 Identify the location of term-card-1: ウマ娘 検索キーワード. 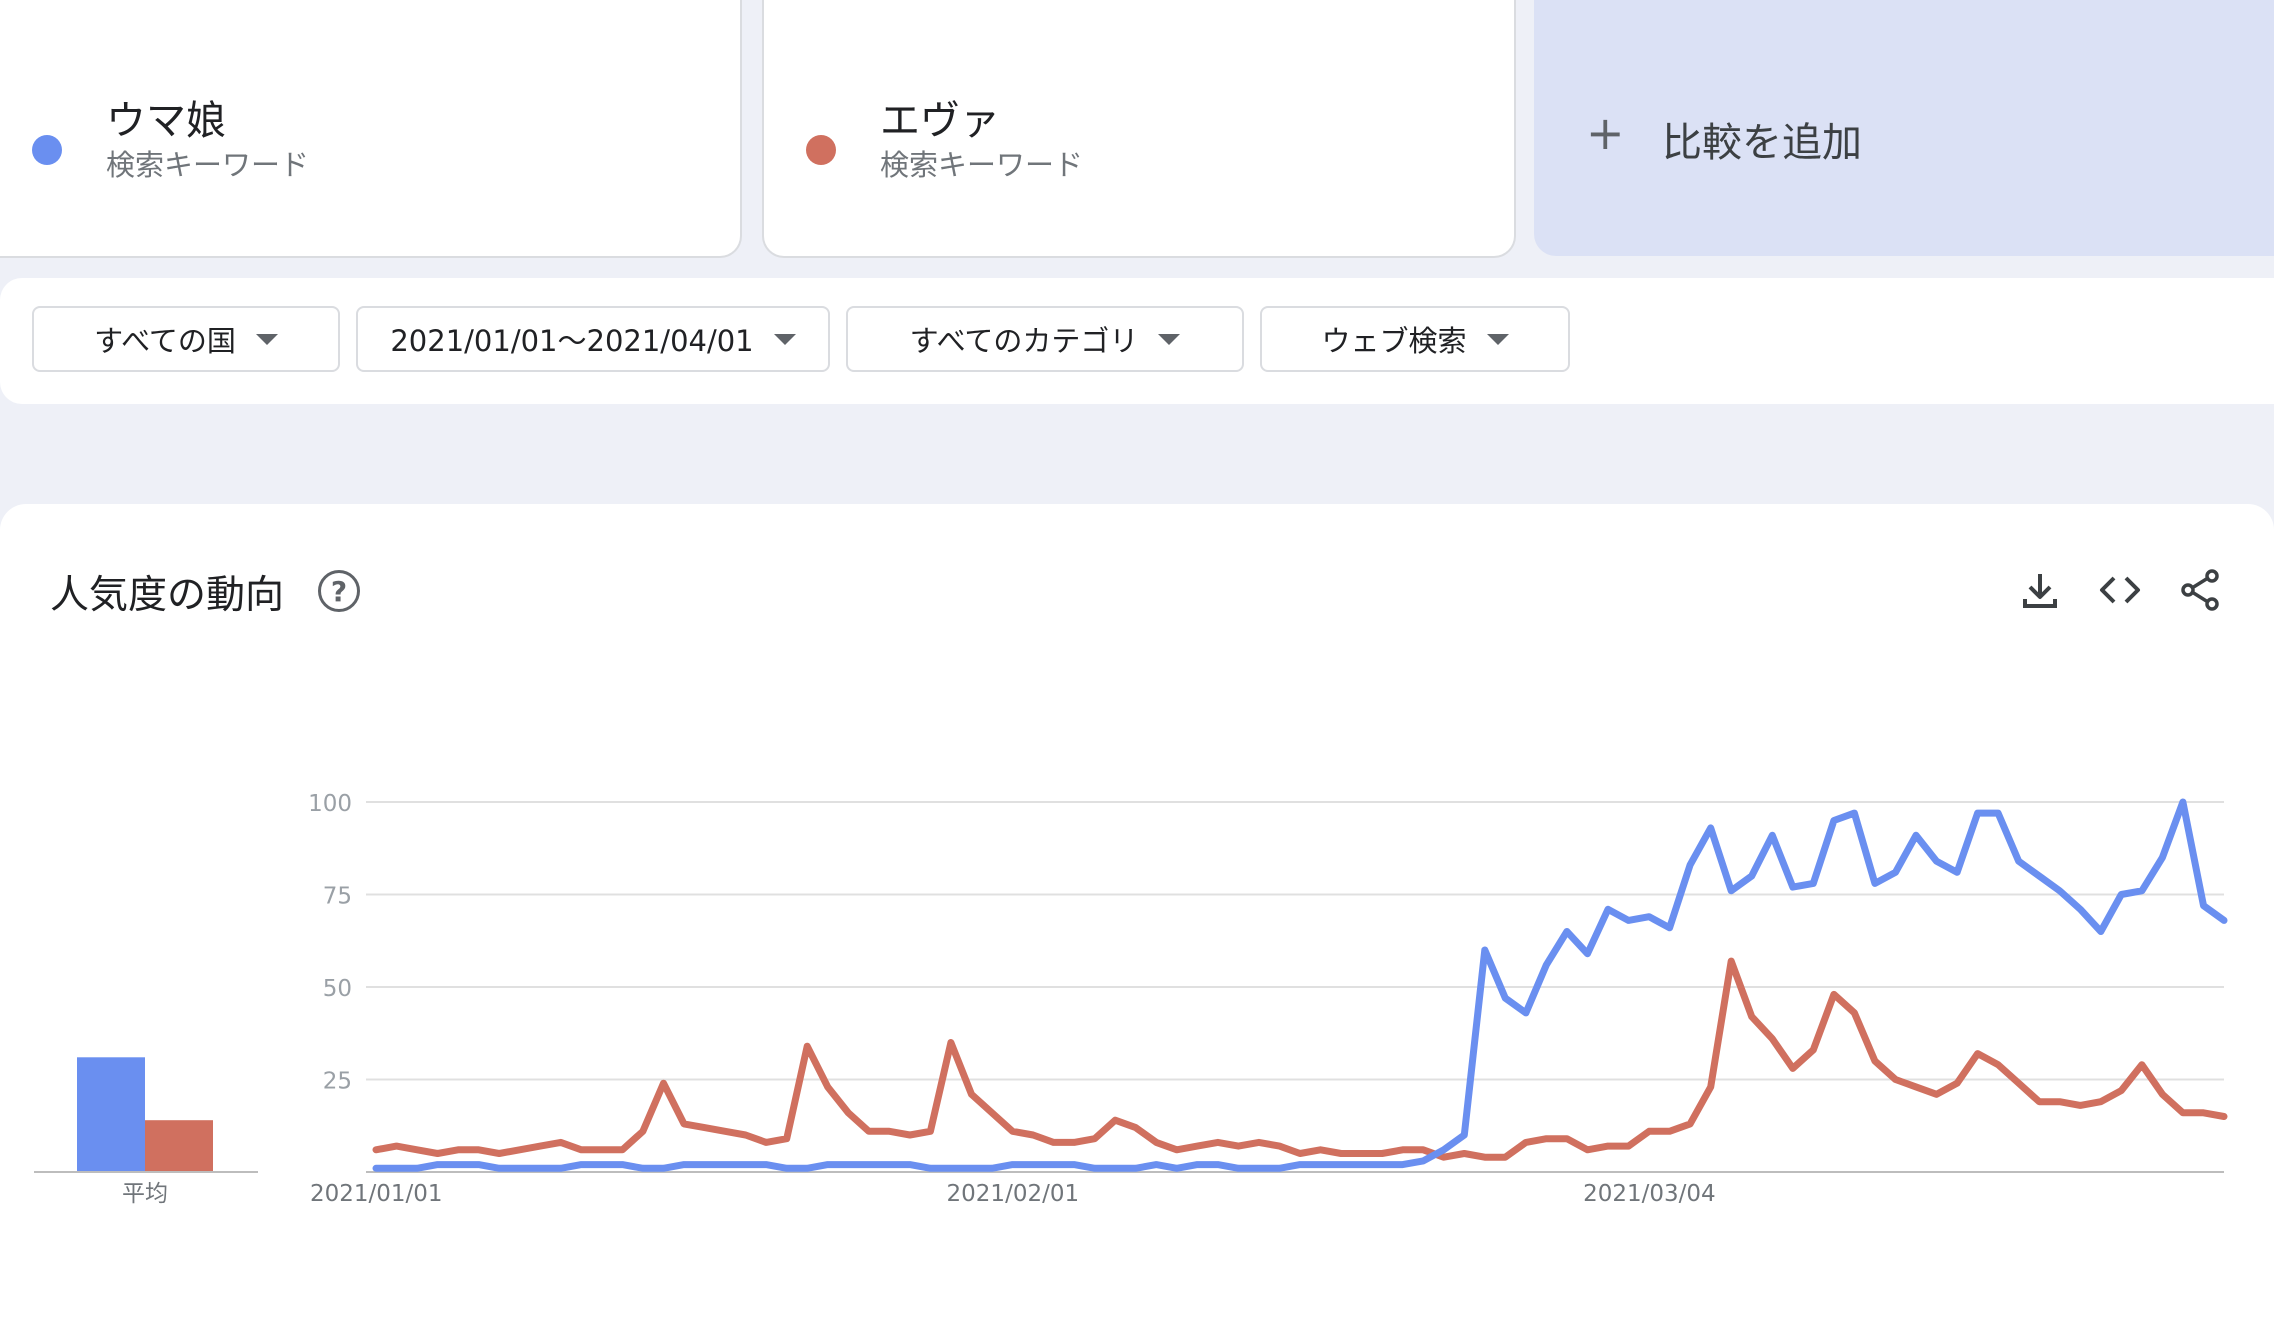
(371, 129).